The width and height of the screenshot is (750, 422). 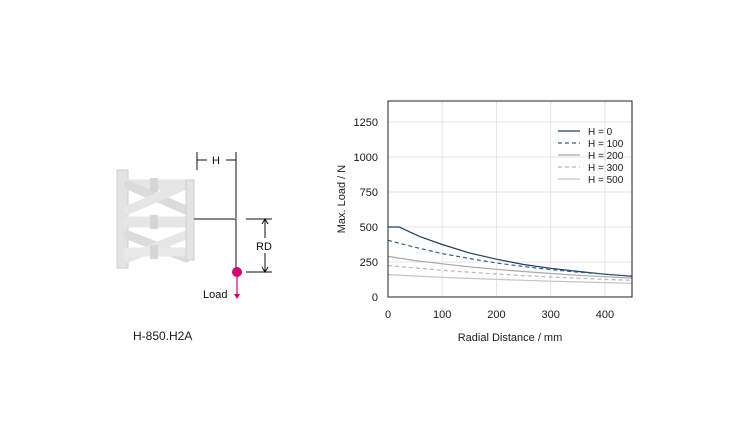 What do you see at coordinates (366, 210) in the screenshot?
I see `y-tick-labels: 0 250 500 750 1000 1250` at bounding box center [366, 210].